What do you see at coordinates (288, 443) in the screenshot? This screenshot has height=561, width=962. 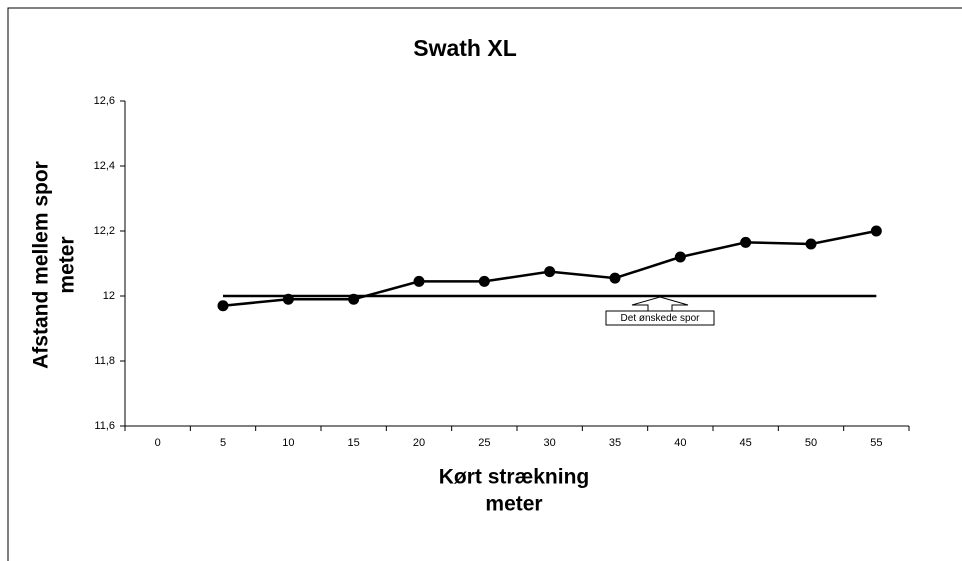 I see `x-tick-label: 10` at bounding box center [288, 443].